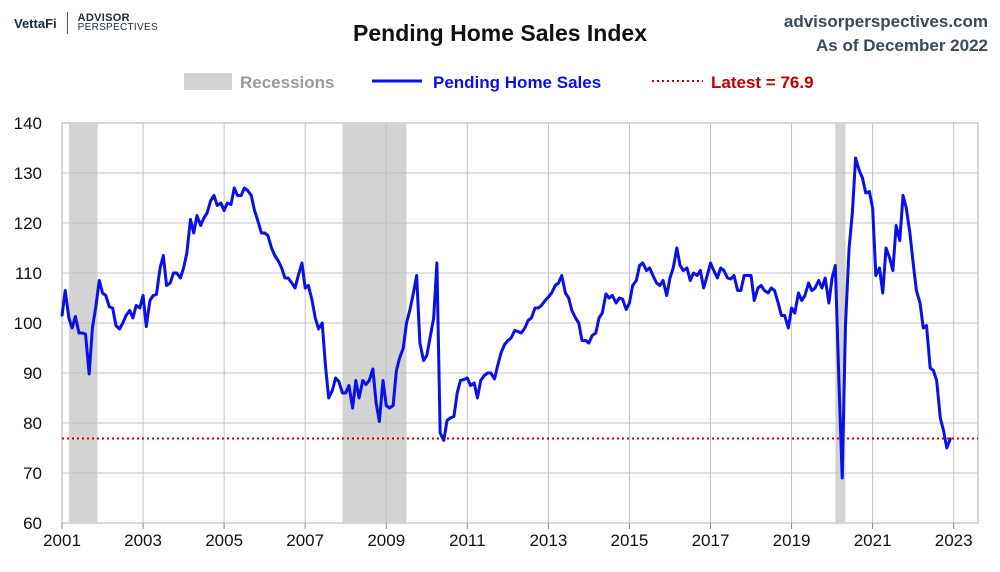 The image size is (1000, 572). What do you see at coordinates (287, 82) in the screenshot?
I see `legend-recessions-label: Recessions` at bounding box center [287, 82].